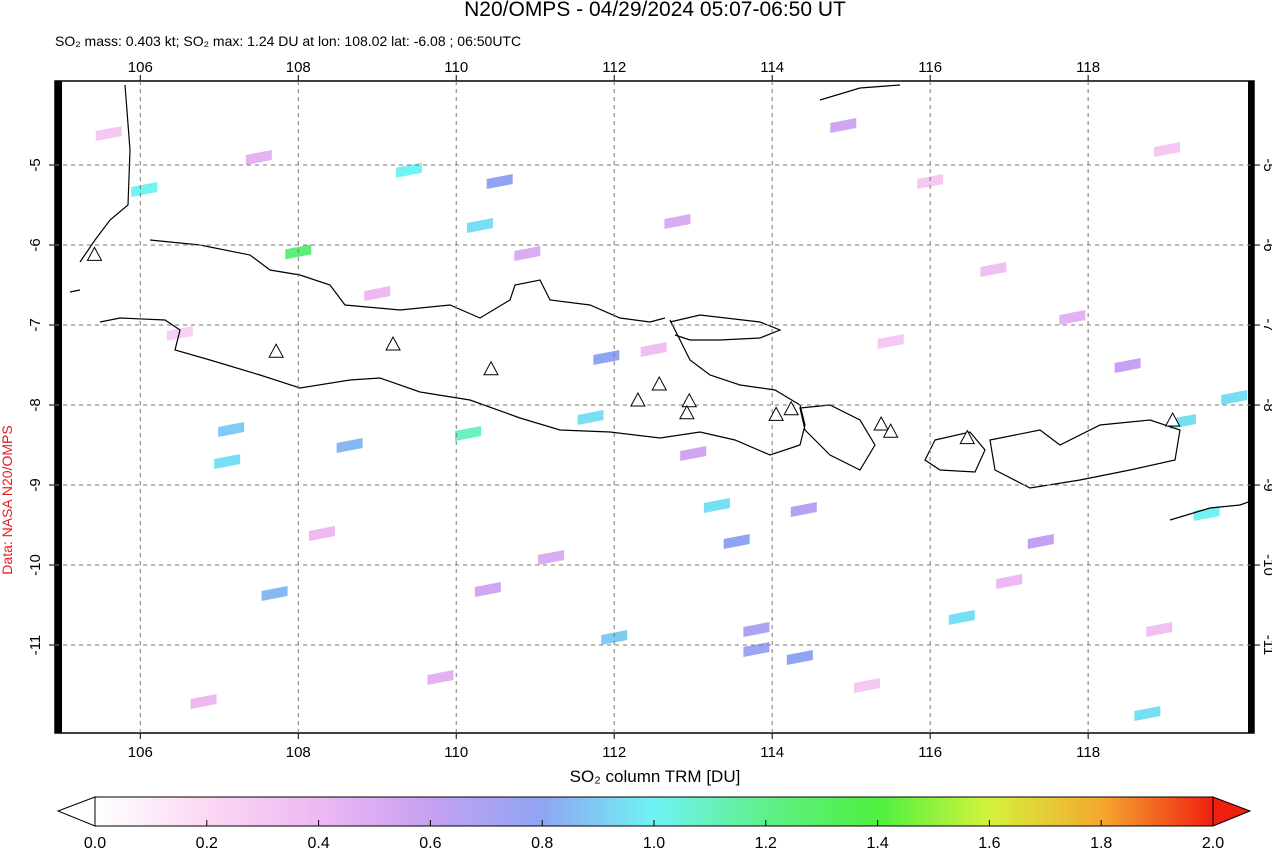  Describe the element at coordinates (989, 843) in the screenshot. I see `colorbar-tick-label: 1.6` at that location.